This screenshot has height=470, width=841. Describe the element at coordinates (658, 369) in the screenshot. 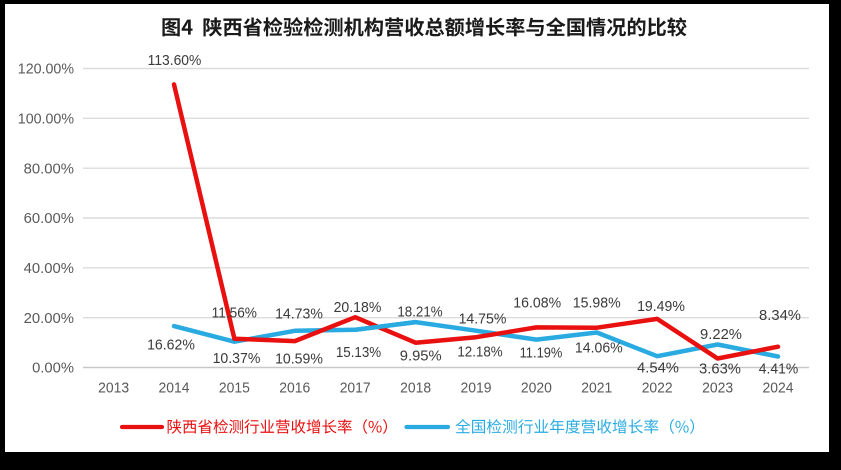

I see `svg-text: 4.54%` at that location.